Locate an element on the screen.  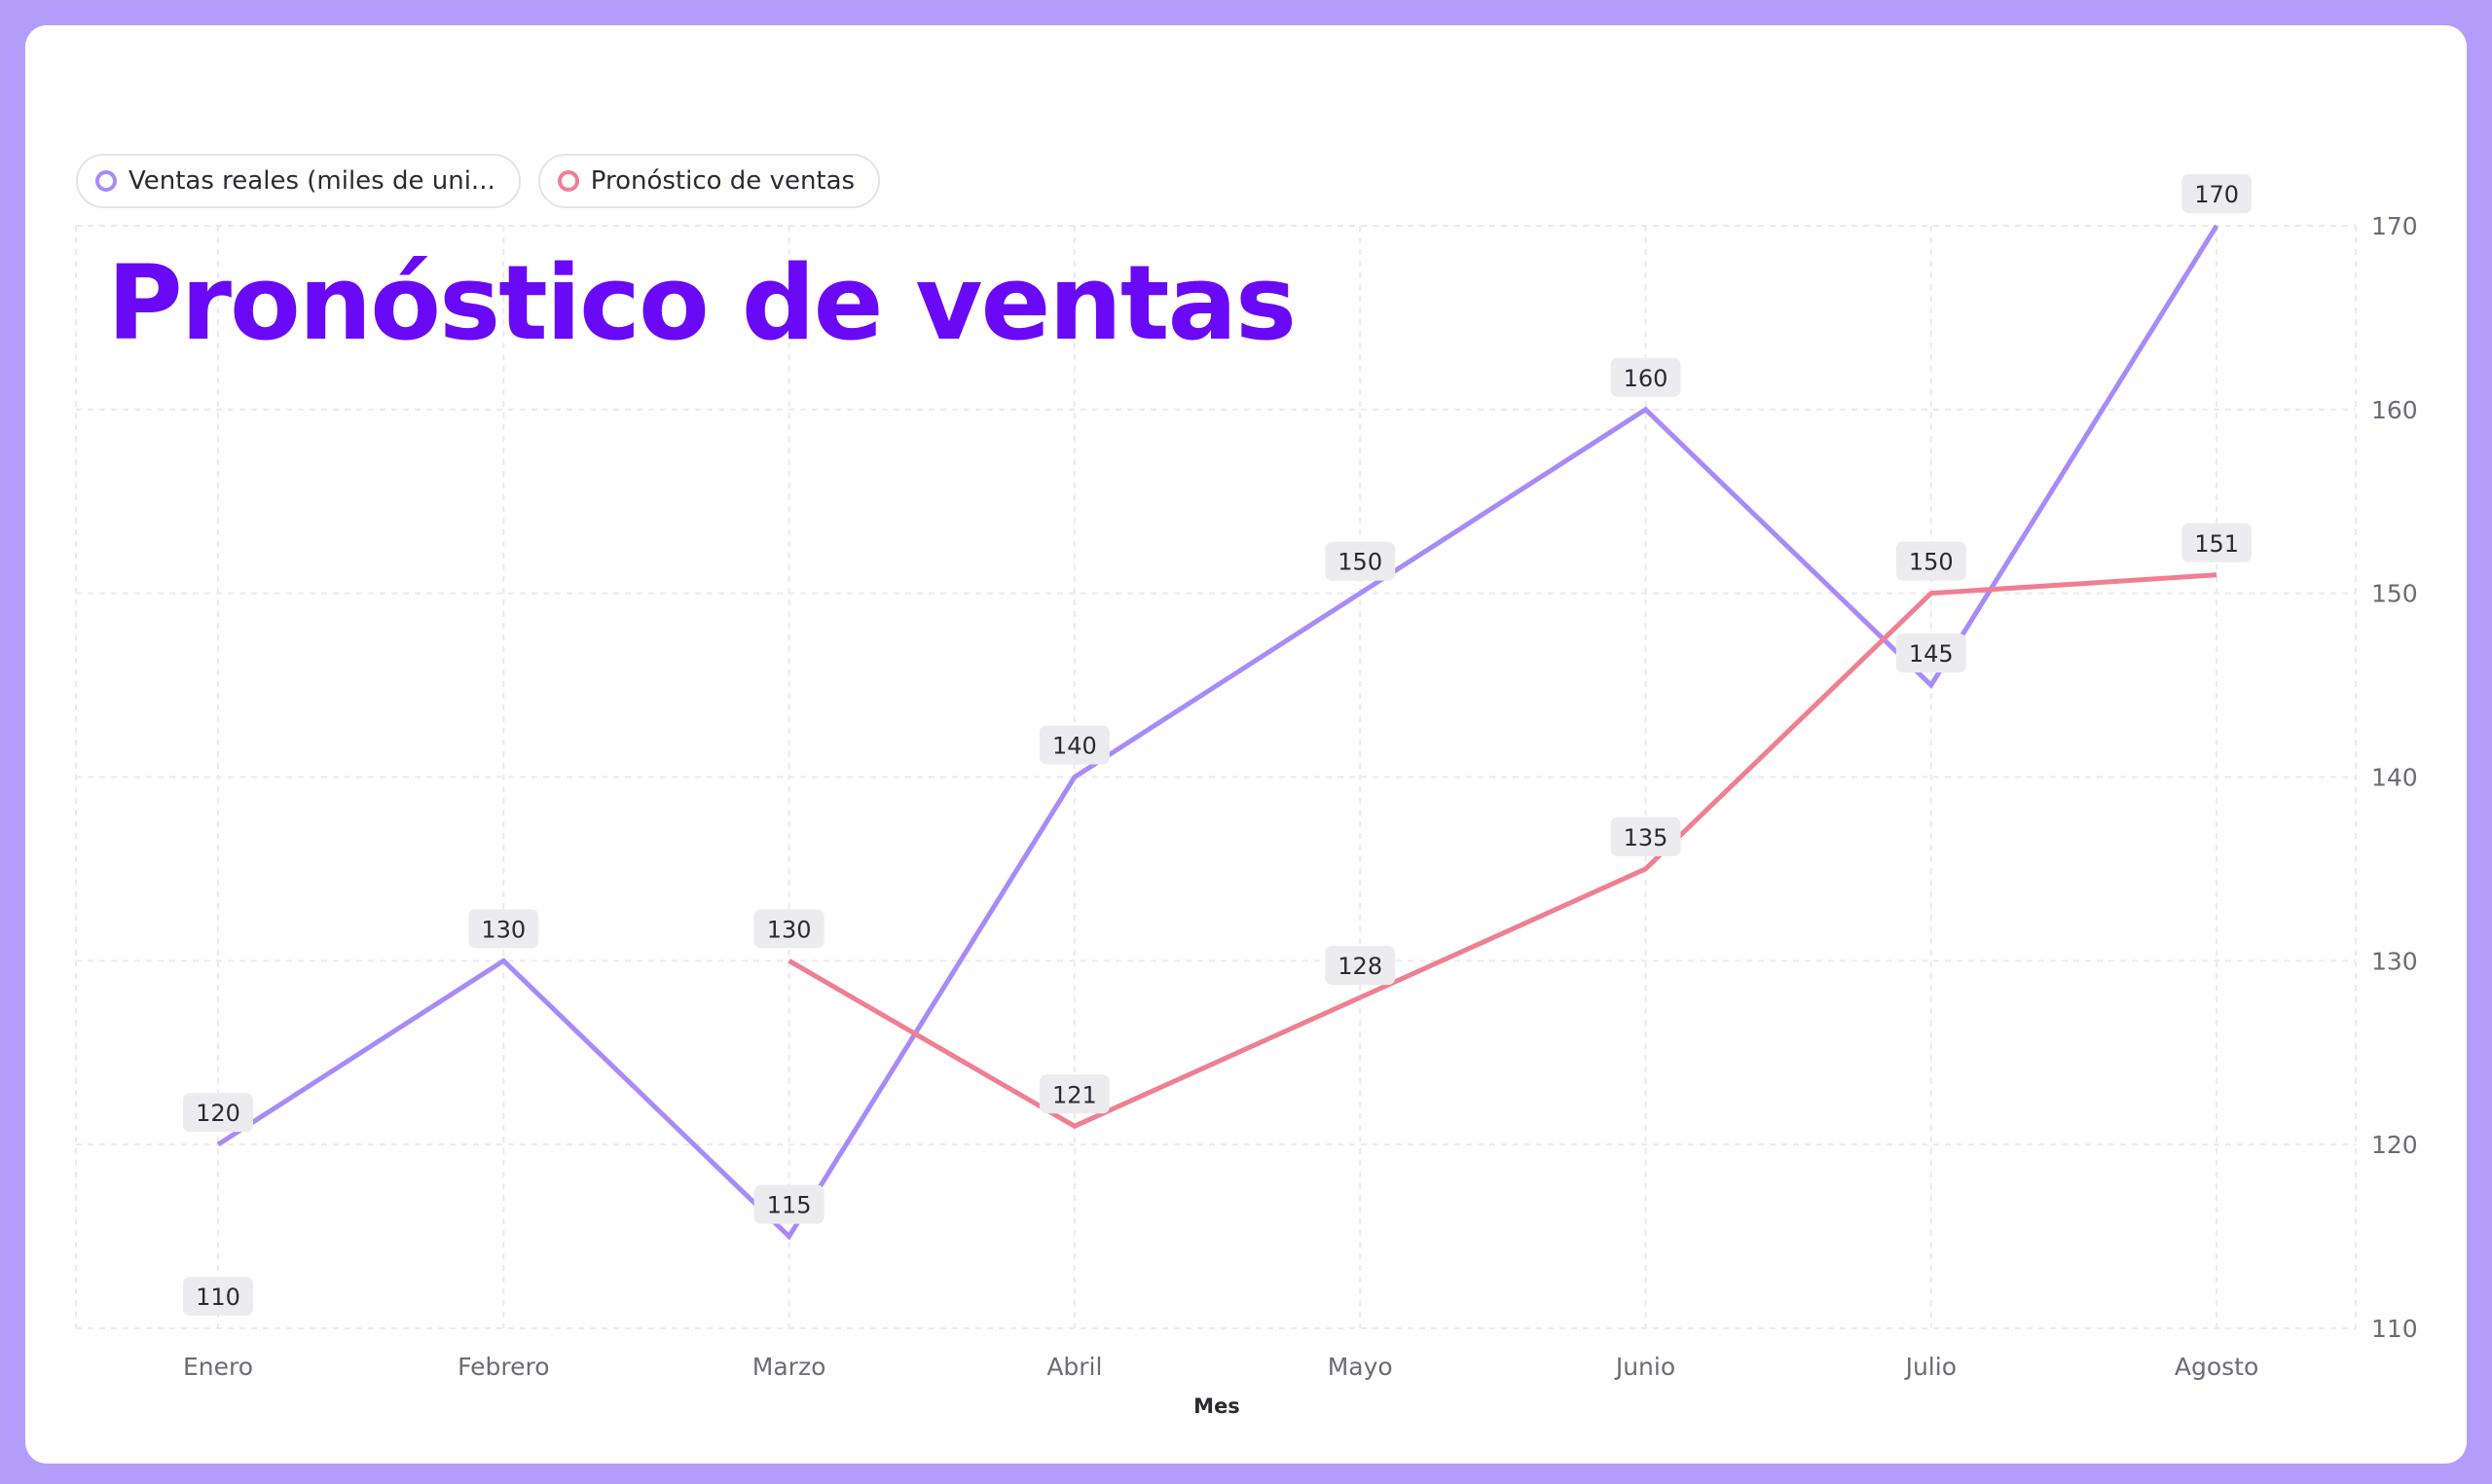
data-label-forecast: 121 is located at coordinates (1074, 1095).